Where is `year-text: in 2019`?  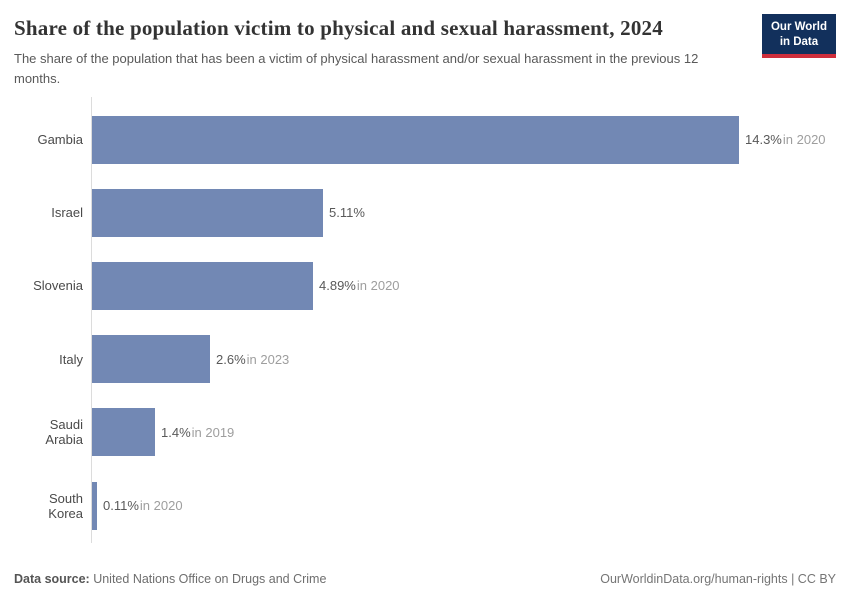
year-text: in 2019 is located at coordinates (213, 432).